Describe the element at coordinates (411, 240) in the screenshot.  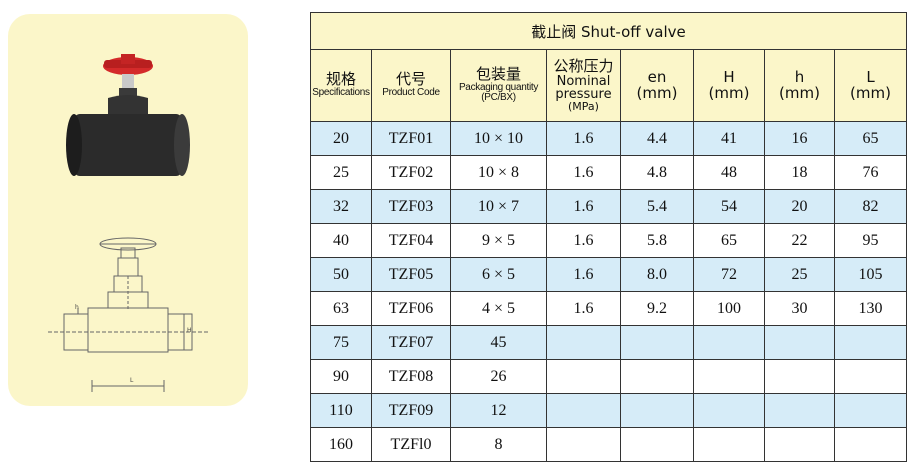
I see `cell-code: TZF04` at that location.